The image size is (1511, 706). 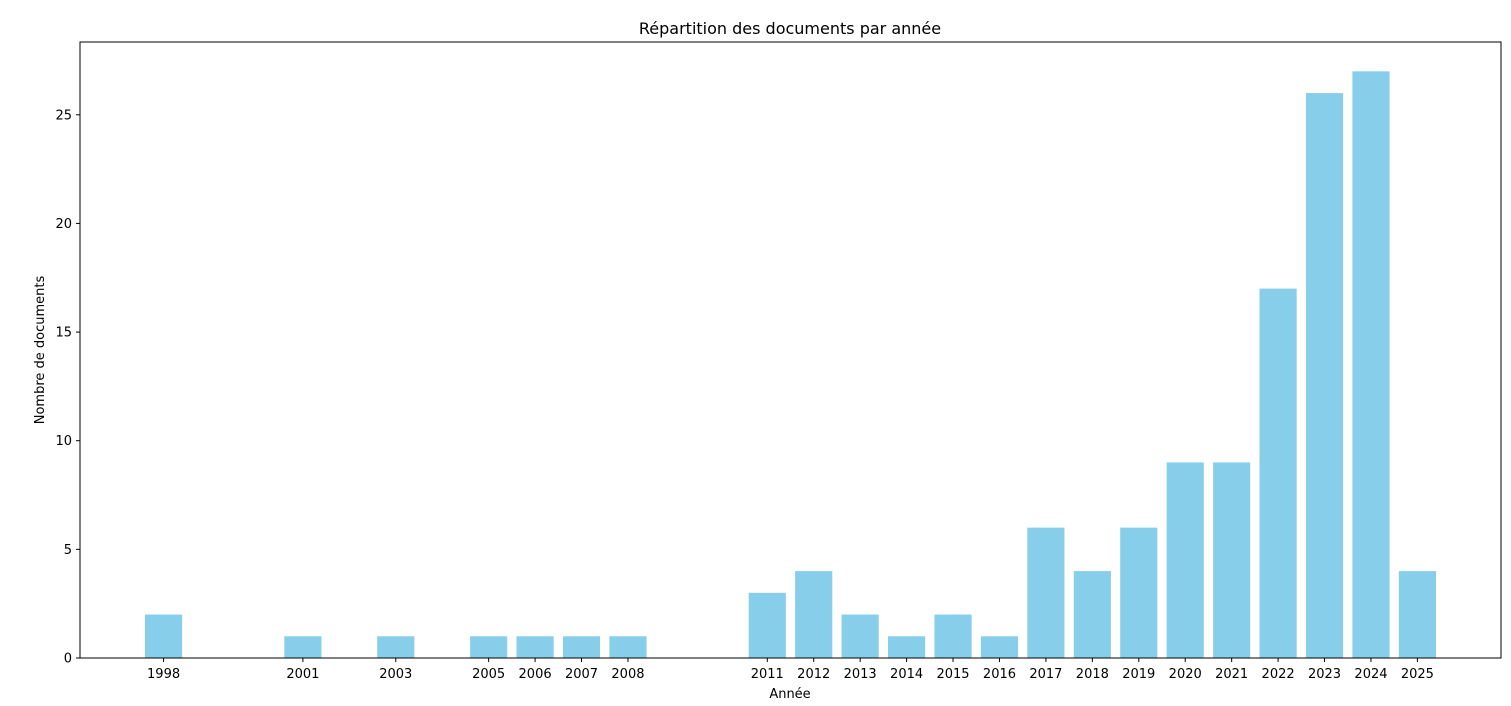 I want to click on bar-2023, so click(x=1324, y=375).